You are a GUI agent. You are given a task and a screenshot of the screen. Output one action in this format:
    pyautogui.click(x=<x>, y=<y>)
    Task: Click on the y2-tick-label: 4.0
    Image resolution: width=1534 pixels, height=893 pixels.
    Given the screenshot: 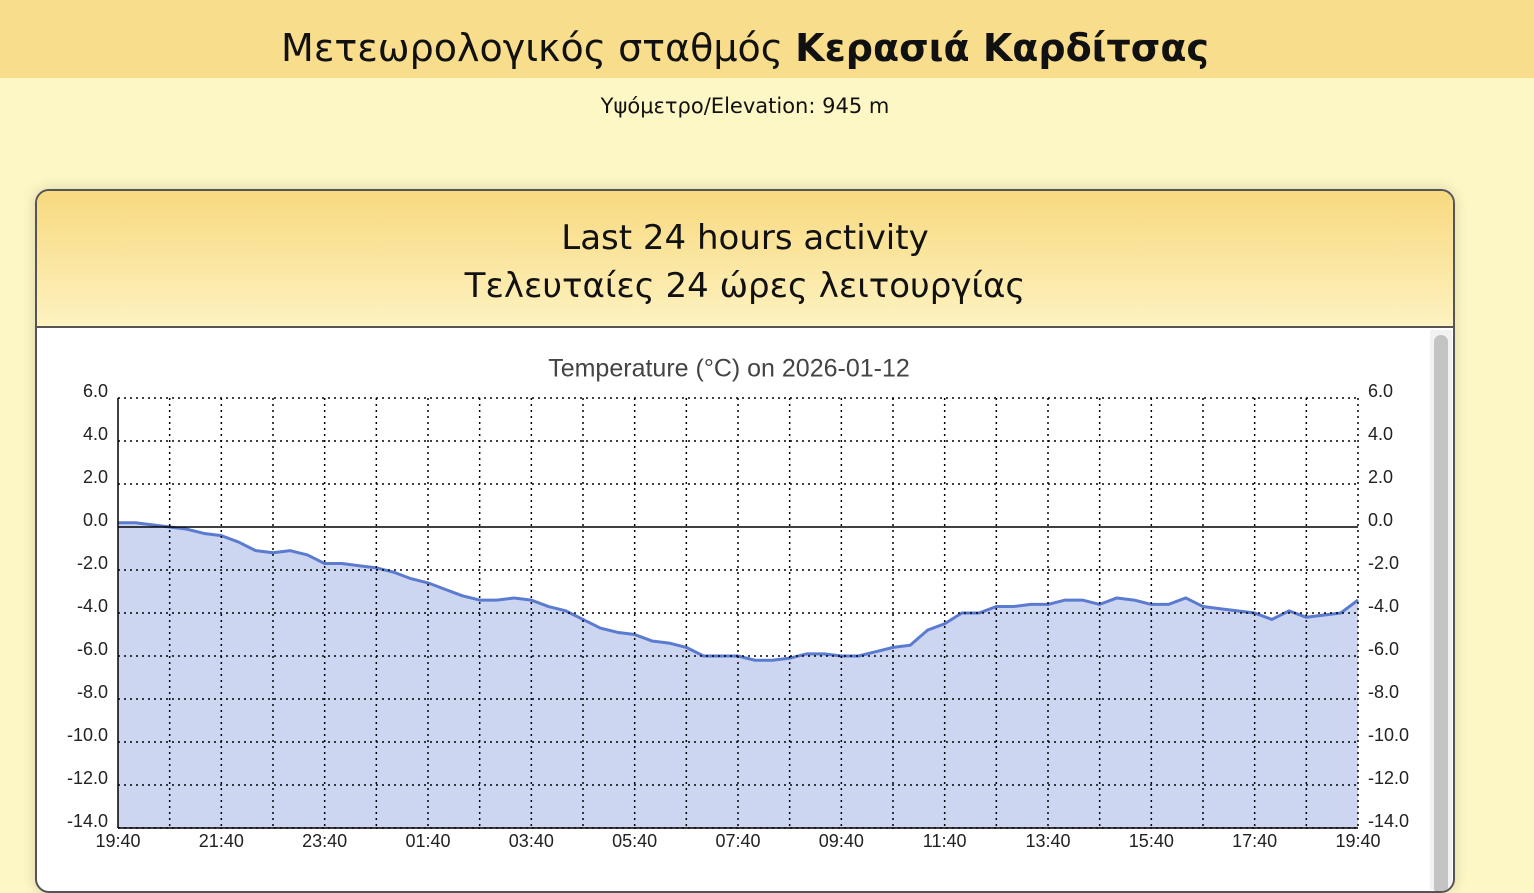 What is the action you would take?
    pyautogui.click(x=1380, y=434)
    